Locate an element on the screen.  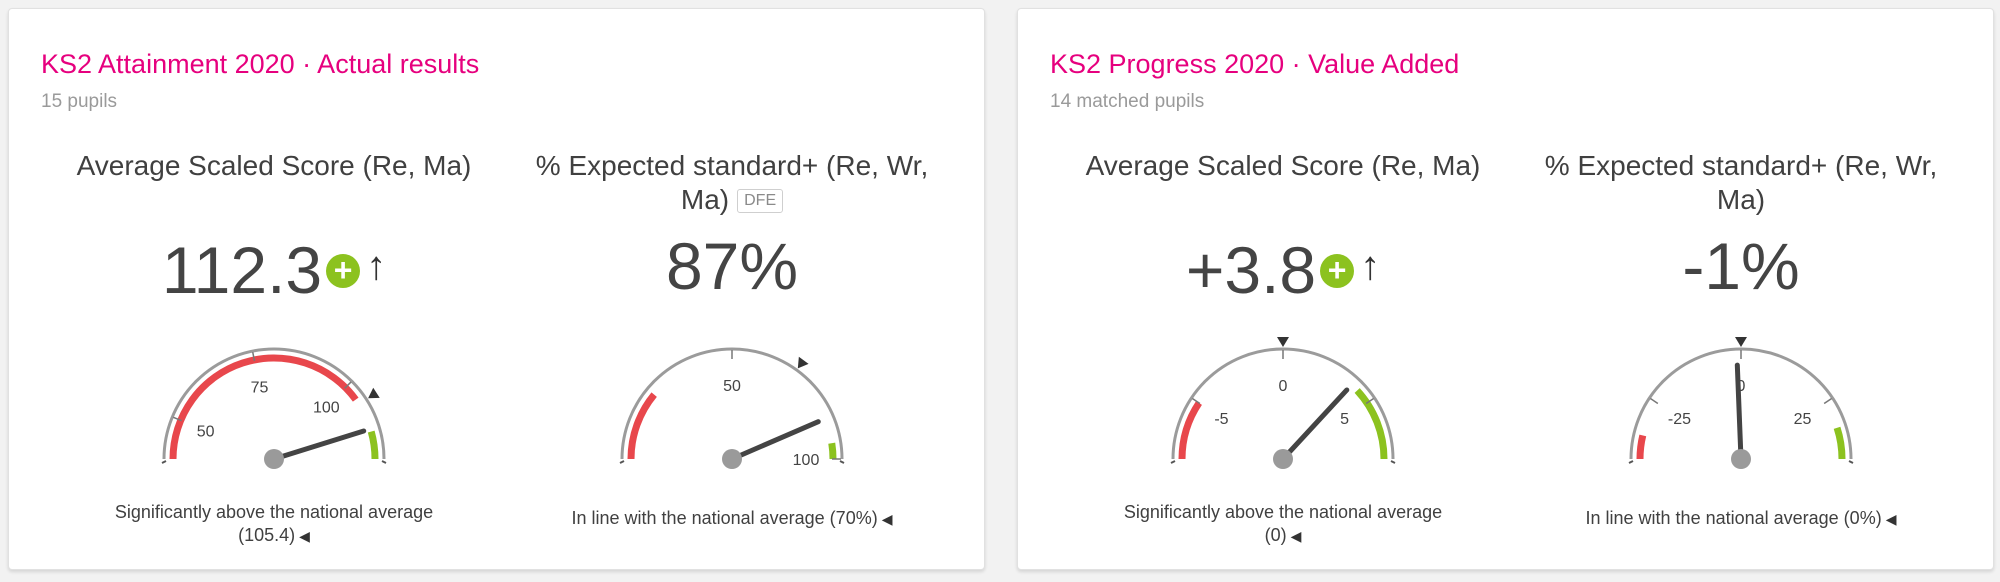
metric-value-text: -1% is located at coordinates (1741, 266).